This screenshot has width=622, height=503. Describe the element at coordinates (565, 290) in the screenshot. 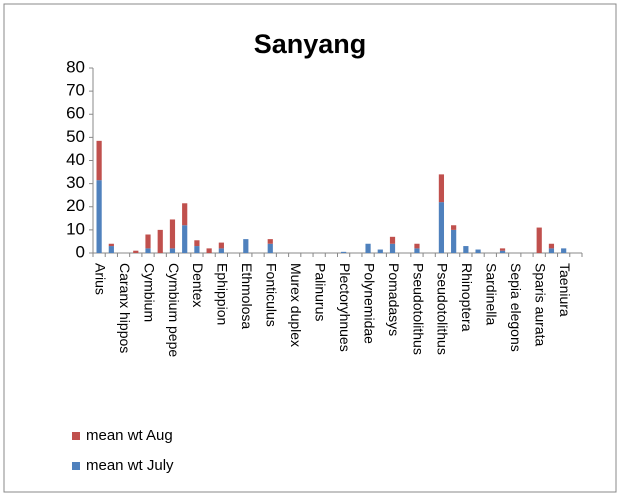

I see `x-tick-label: Taeniura` at that location.